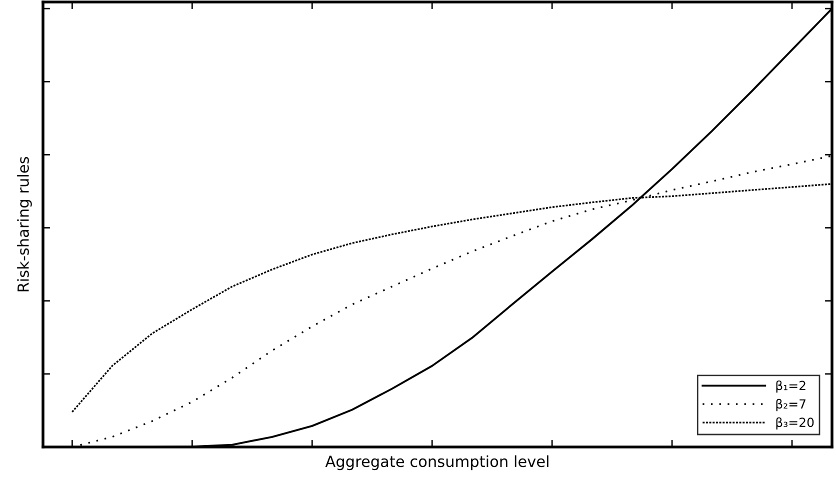 This screenshot has height=485, width=836. Describe the element at coordinates (436, 462) in the screenshot. I see `x-axis-title: Aggregate consumption level` at that location.